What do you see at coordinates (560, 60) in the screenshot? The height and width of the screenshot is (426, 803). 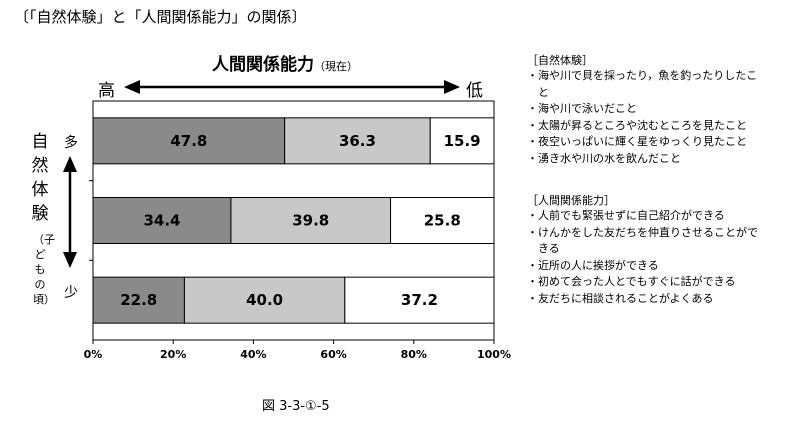 I see `legend-nature-heading: ［自然体験］` at bounding box center [560, 60].